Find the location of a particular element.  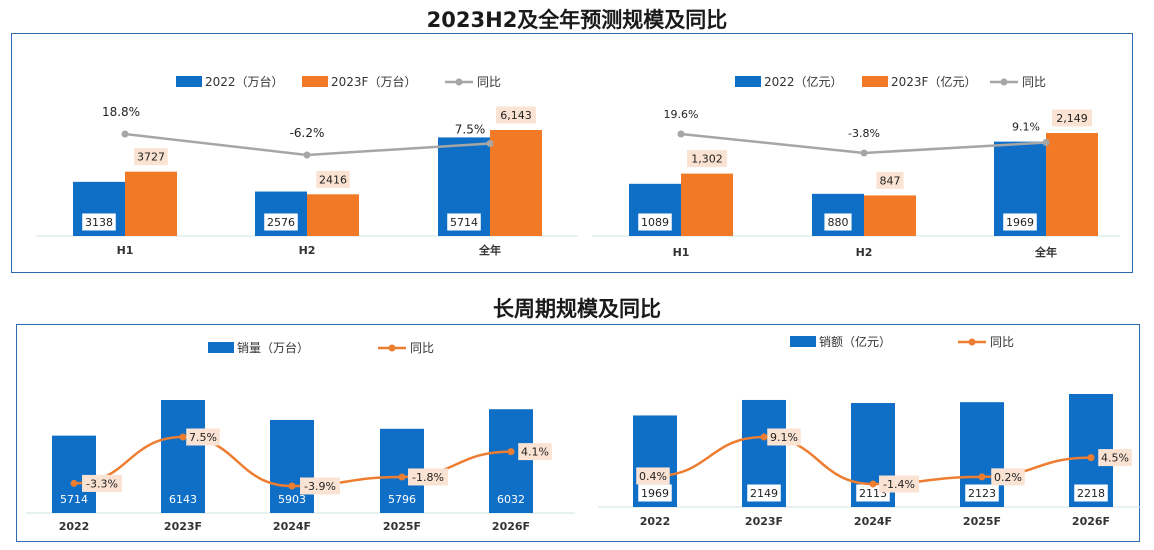

legend-label-series-1: 2023F（万台） is located at coordinates (373, 81).